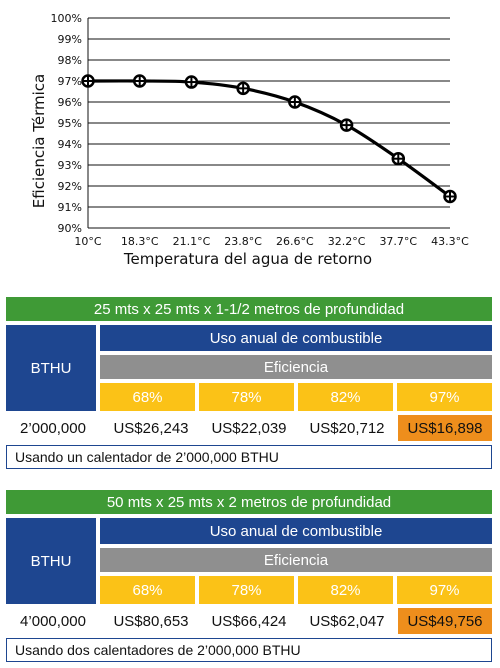  Describe the element at coordinates (345, 397) in the screenshot. I see `table-1-efficiency-82: 82%` at that location.